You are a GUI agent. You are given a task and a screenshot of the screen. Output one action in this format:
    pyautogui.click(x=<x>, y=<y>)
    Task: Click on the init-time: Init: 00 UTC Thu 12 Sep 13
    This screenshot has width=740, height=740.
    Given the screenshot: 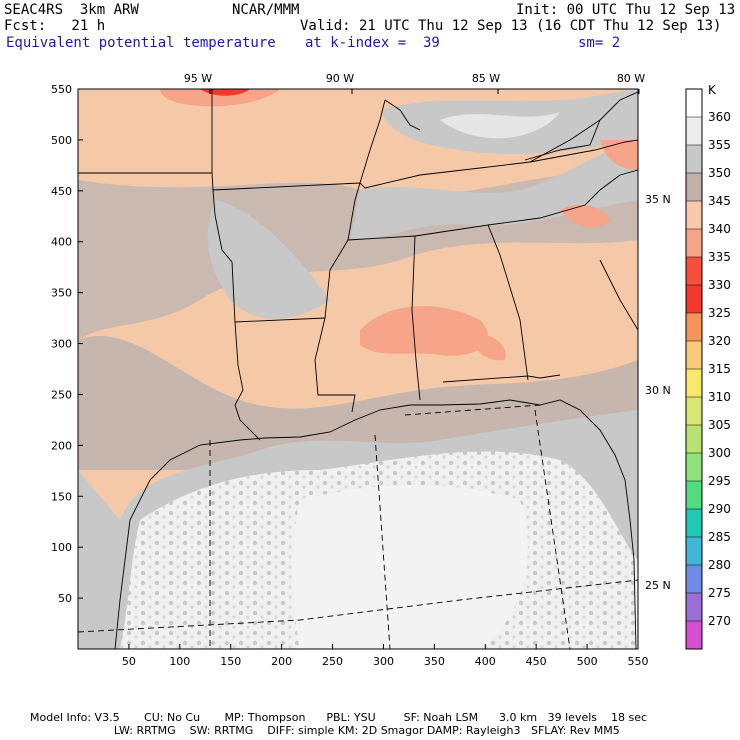 What is the action you would take?
    pyautogui.click(x=626, y=10)
    